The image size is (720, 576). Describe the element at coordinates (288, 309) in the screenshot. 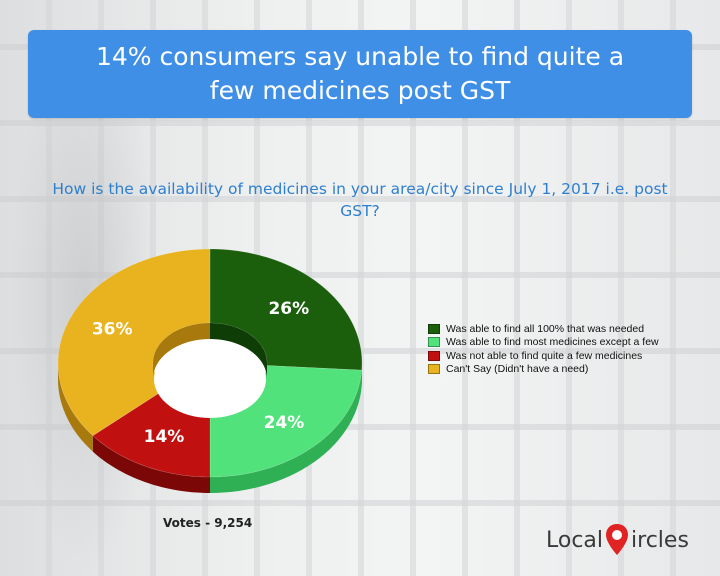

I see `slice-label-0: 26%` at that location.